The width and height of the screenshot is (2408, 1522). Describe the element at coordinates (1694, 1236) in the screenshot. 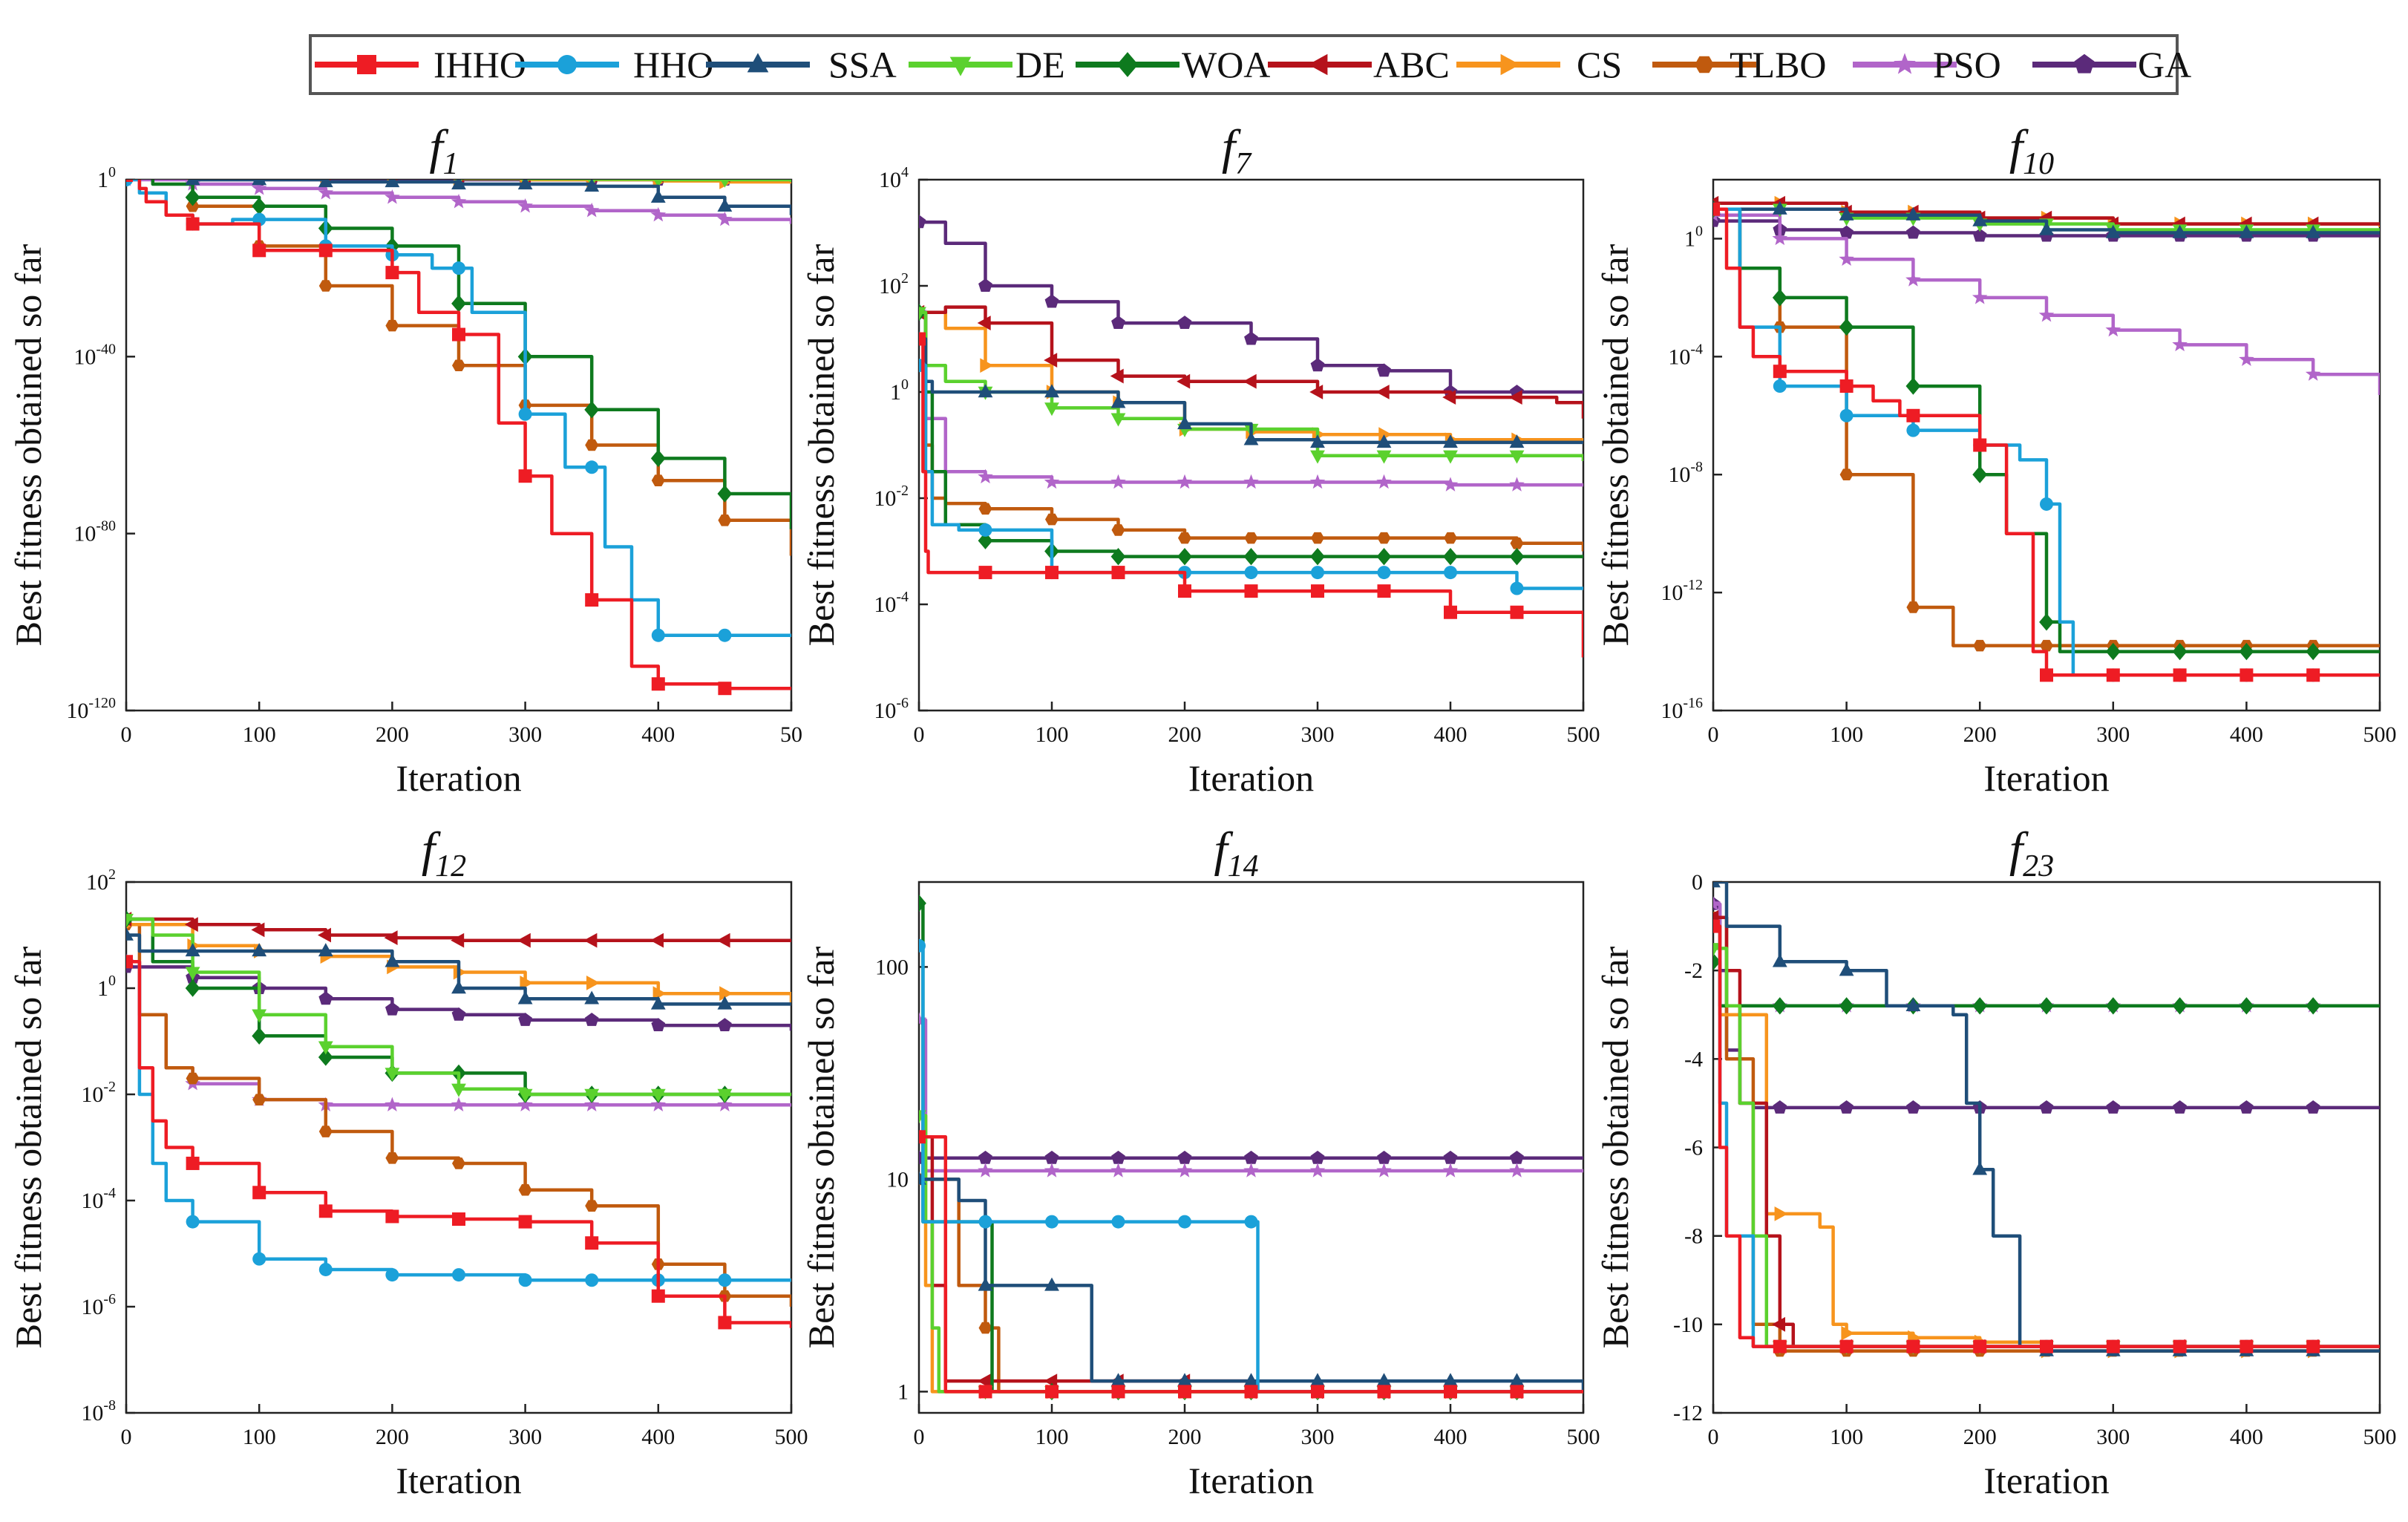

I see `y-tick-base: -8` at that location.